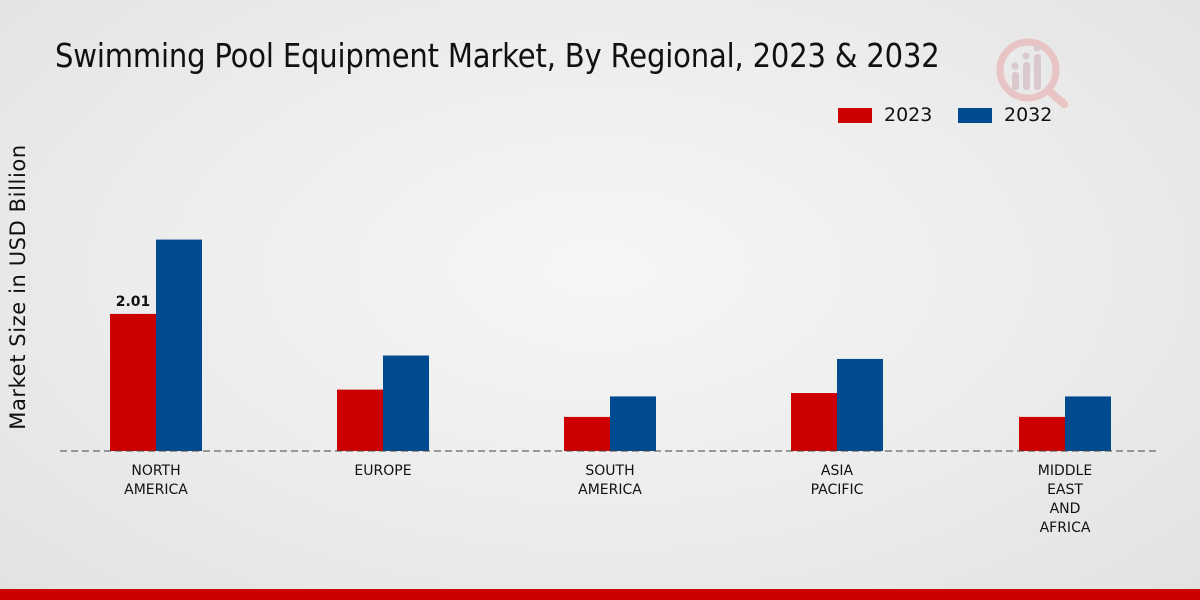 The height and width of the screenshot is (600, 1200). I want to click on x-tick-label-1-0: EUROPE, so click(382, 471).